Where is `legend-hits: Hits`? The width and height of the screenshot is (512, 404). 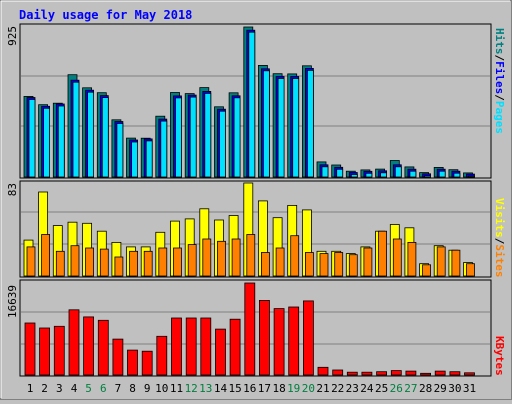
legend-hits: Hits is located at coordinates (499, 41).